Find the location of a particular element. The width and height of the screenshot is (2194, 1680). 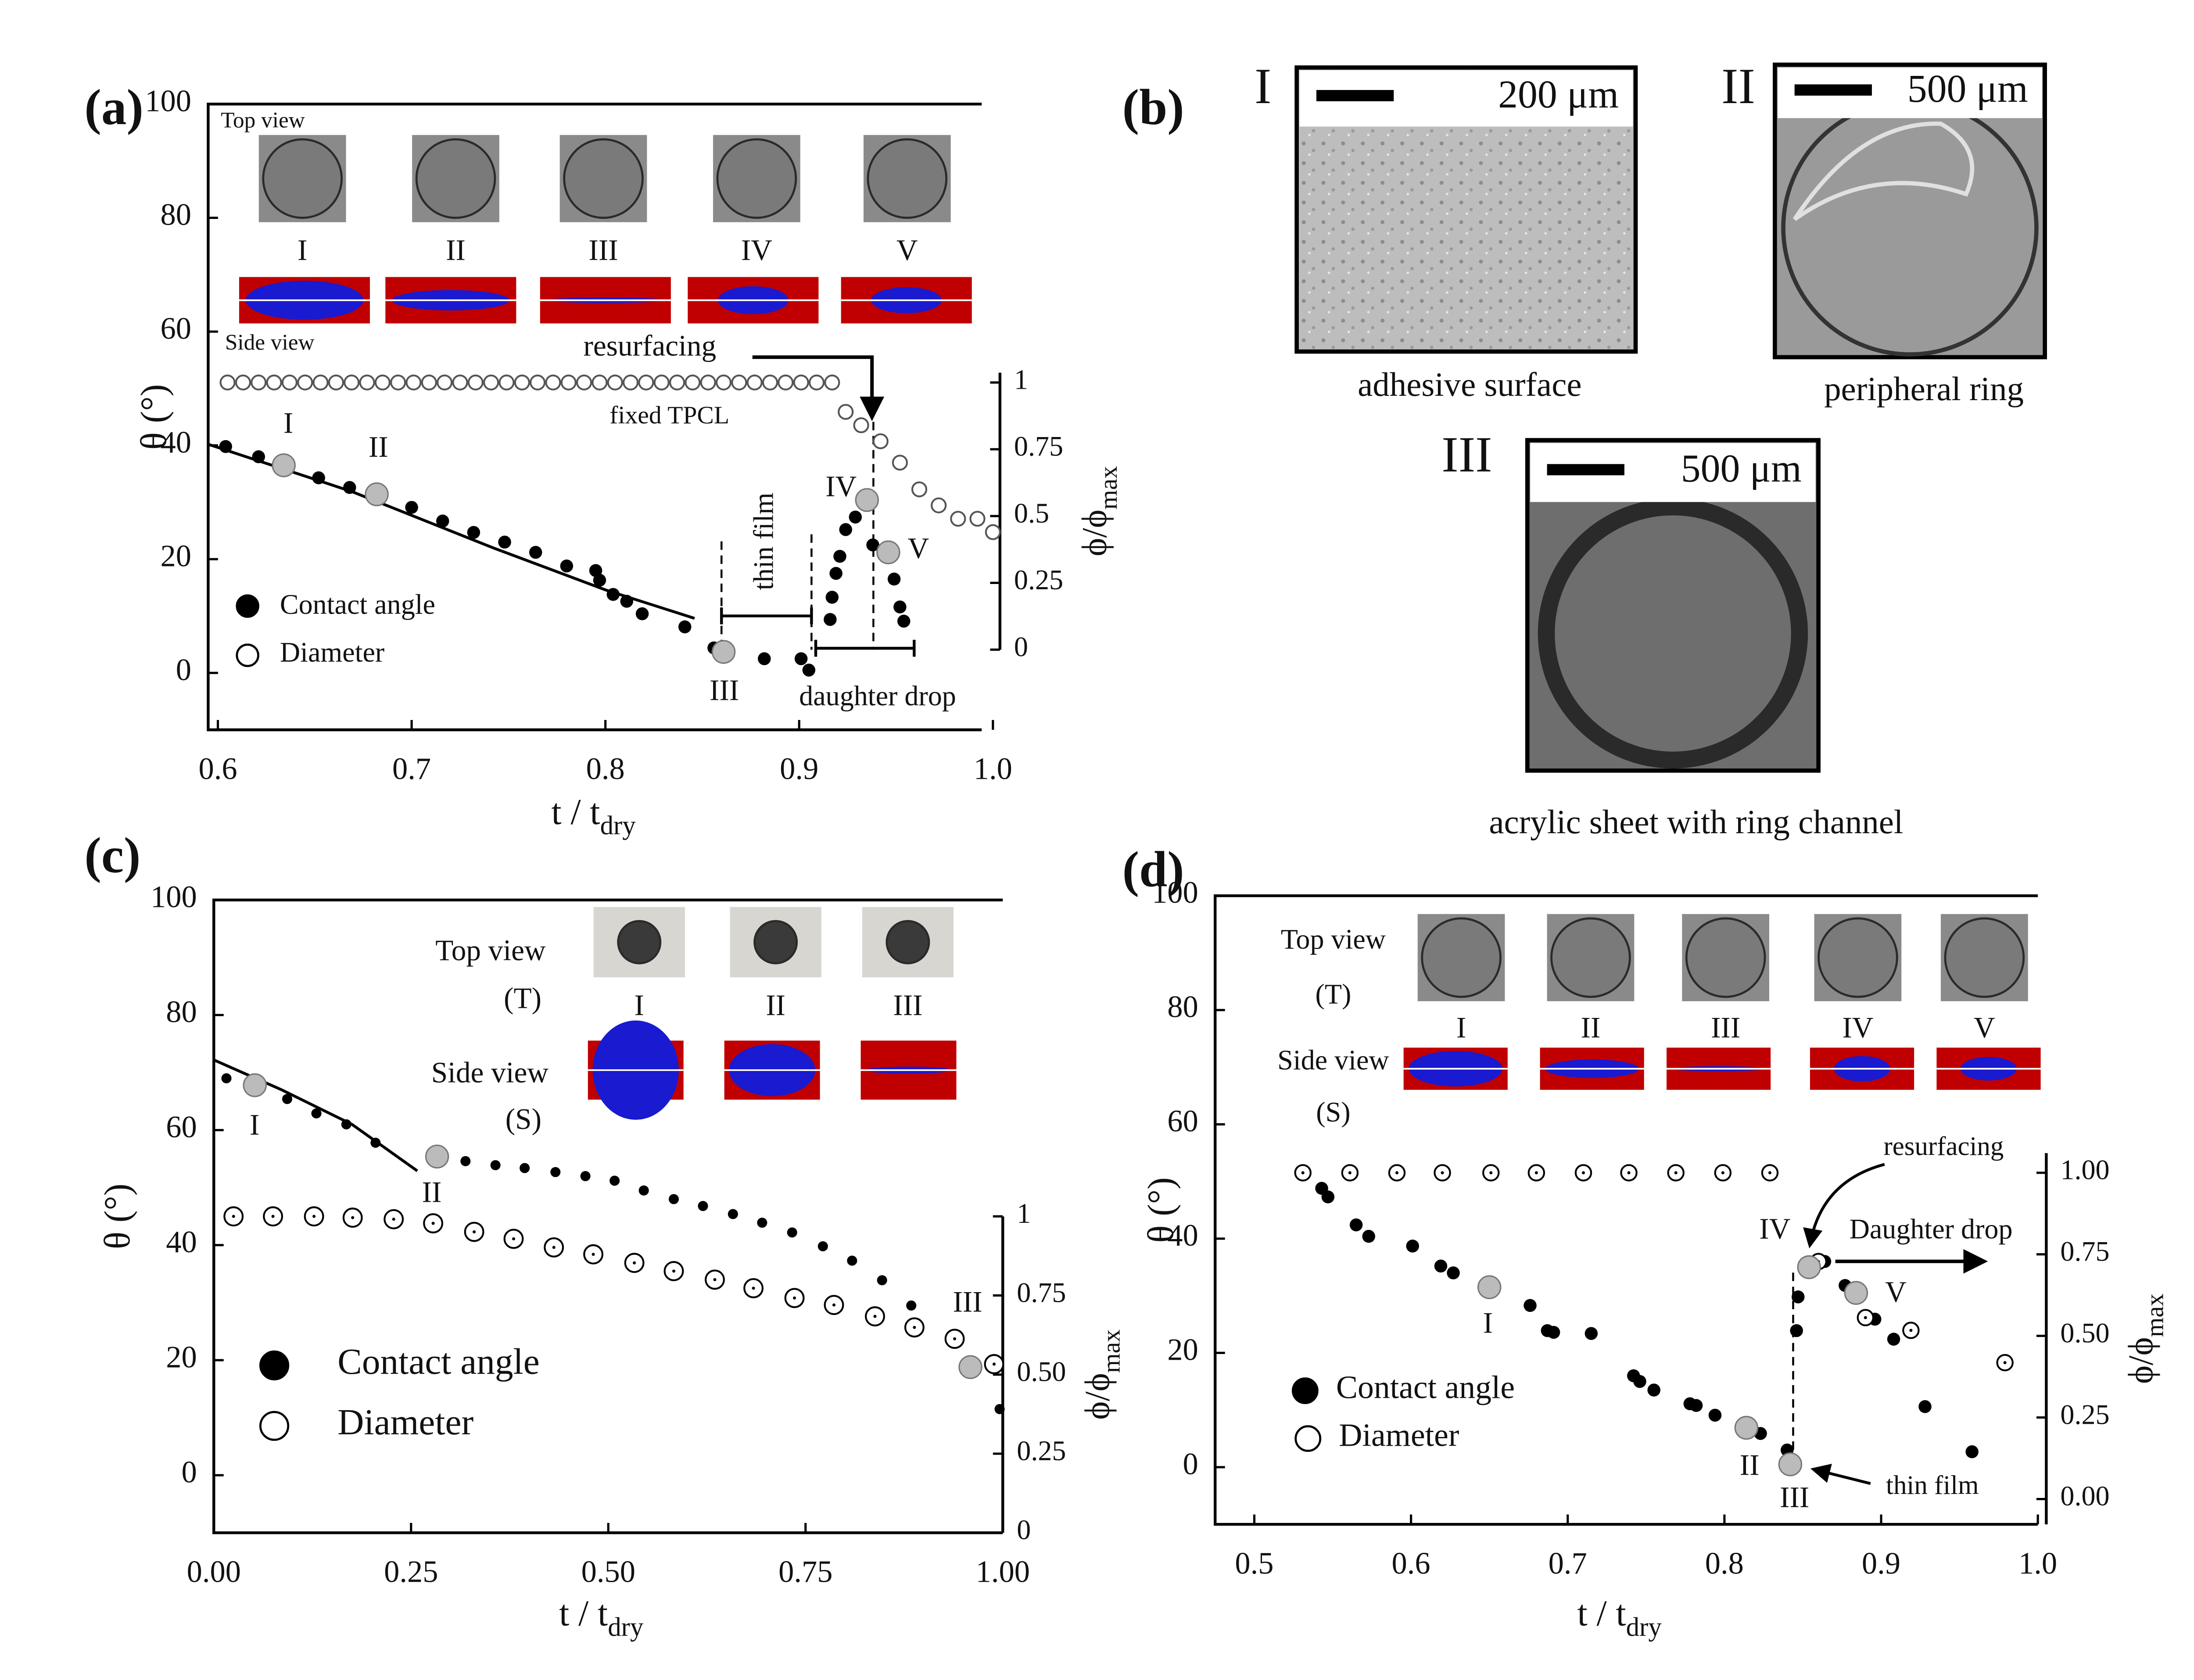

top-view-label: Top view is located at coordinates (1333, 939).